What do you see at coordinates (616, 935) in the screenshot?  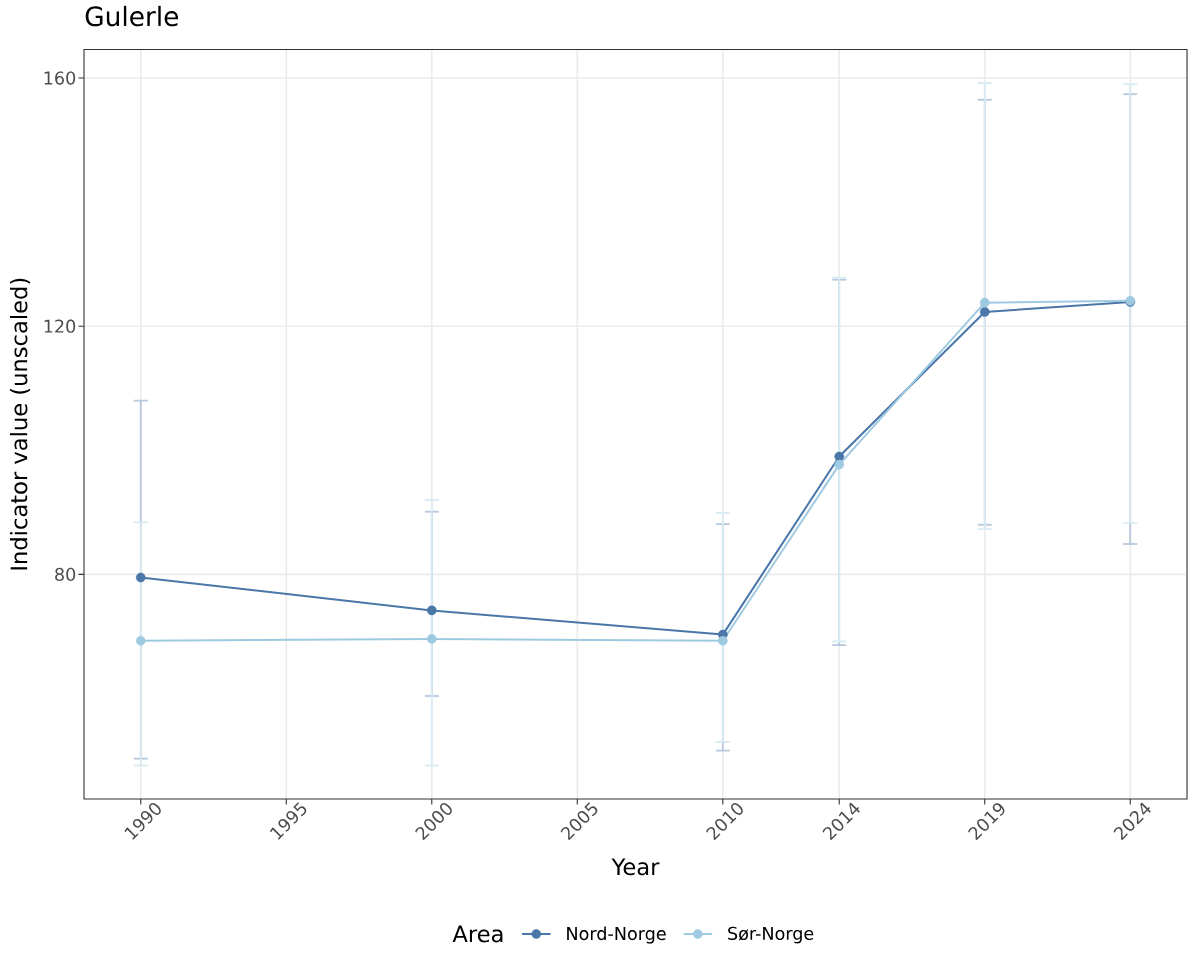 I see `legend-label: Nord-Norge` at bounding box center [616, 935].